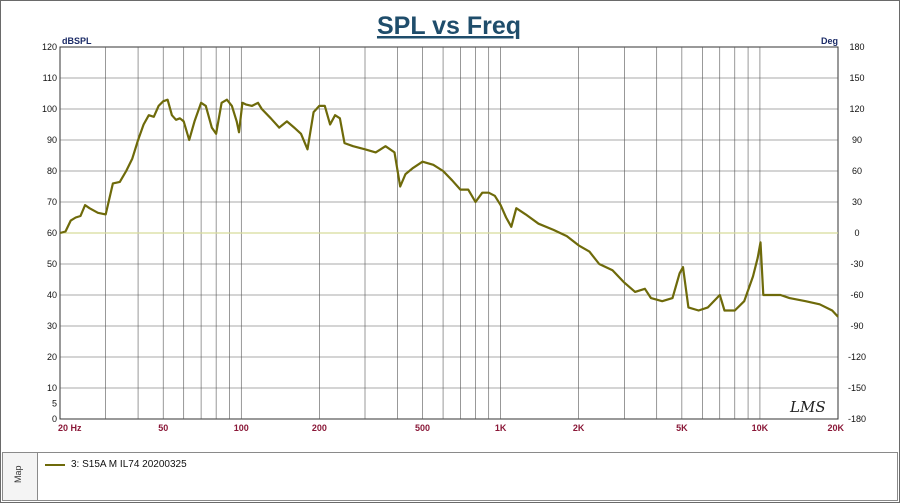 The image size is (900, 503). I want to click on y2-tick-label: 90, so click(857, 140).